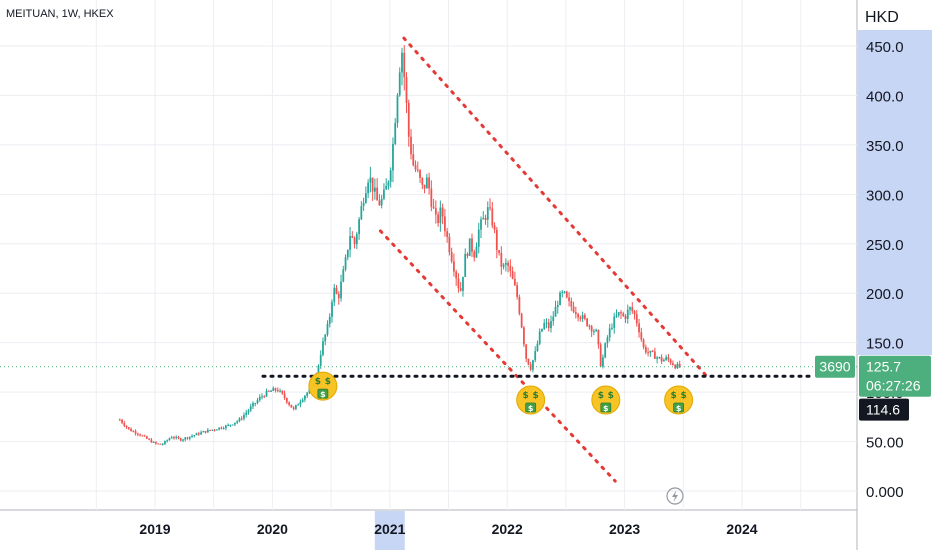  Describe the element at coordinates (885, 146) in the screenshot. I see `price-tick-label: 350.0` at that location.